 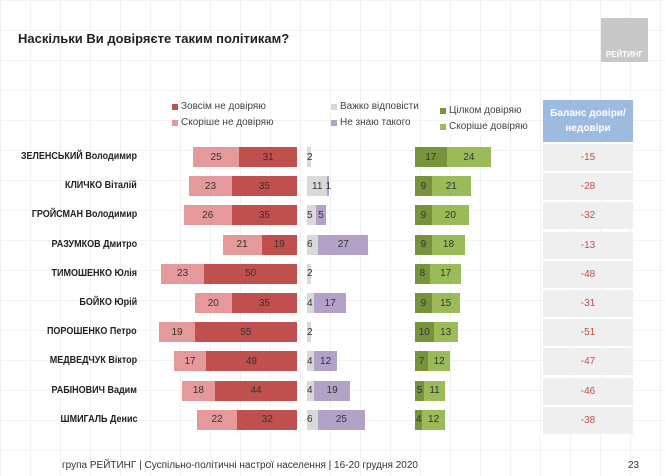 I want to click on balance-value: -51, so click(x=588, y=333).